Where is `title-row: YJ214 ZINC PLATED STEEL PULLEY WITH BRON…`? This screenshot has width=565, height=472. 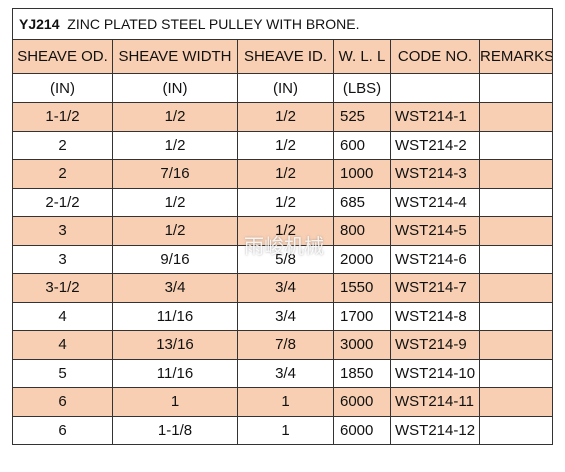
title-row: YJ214 ZINC PLATED STEEL PULLEY WITH BRON… is located at coordinates (282, 24).